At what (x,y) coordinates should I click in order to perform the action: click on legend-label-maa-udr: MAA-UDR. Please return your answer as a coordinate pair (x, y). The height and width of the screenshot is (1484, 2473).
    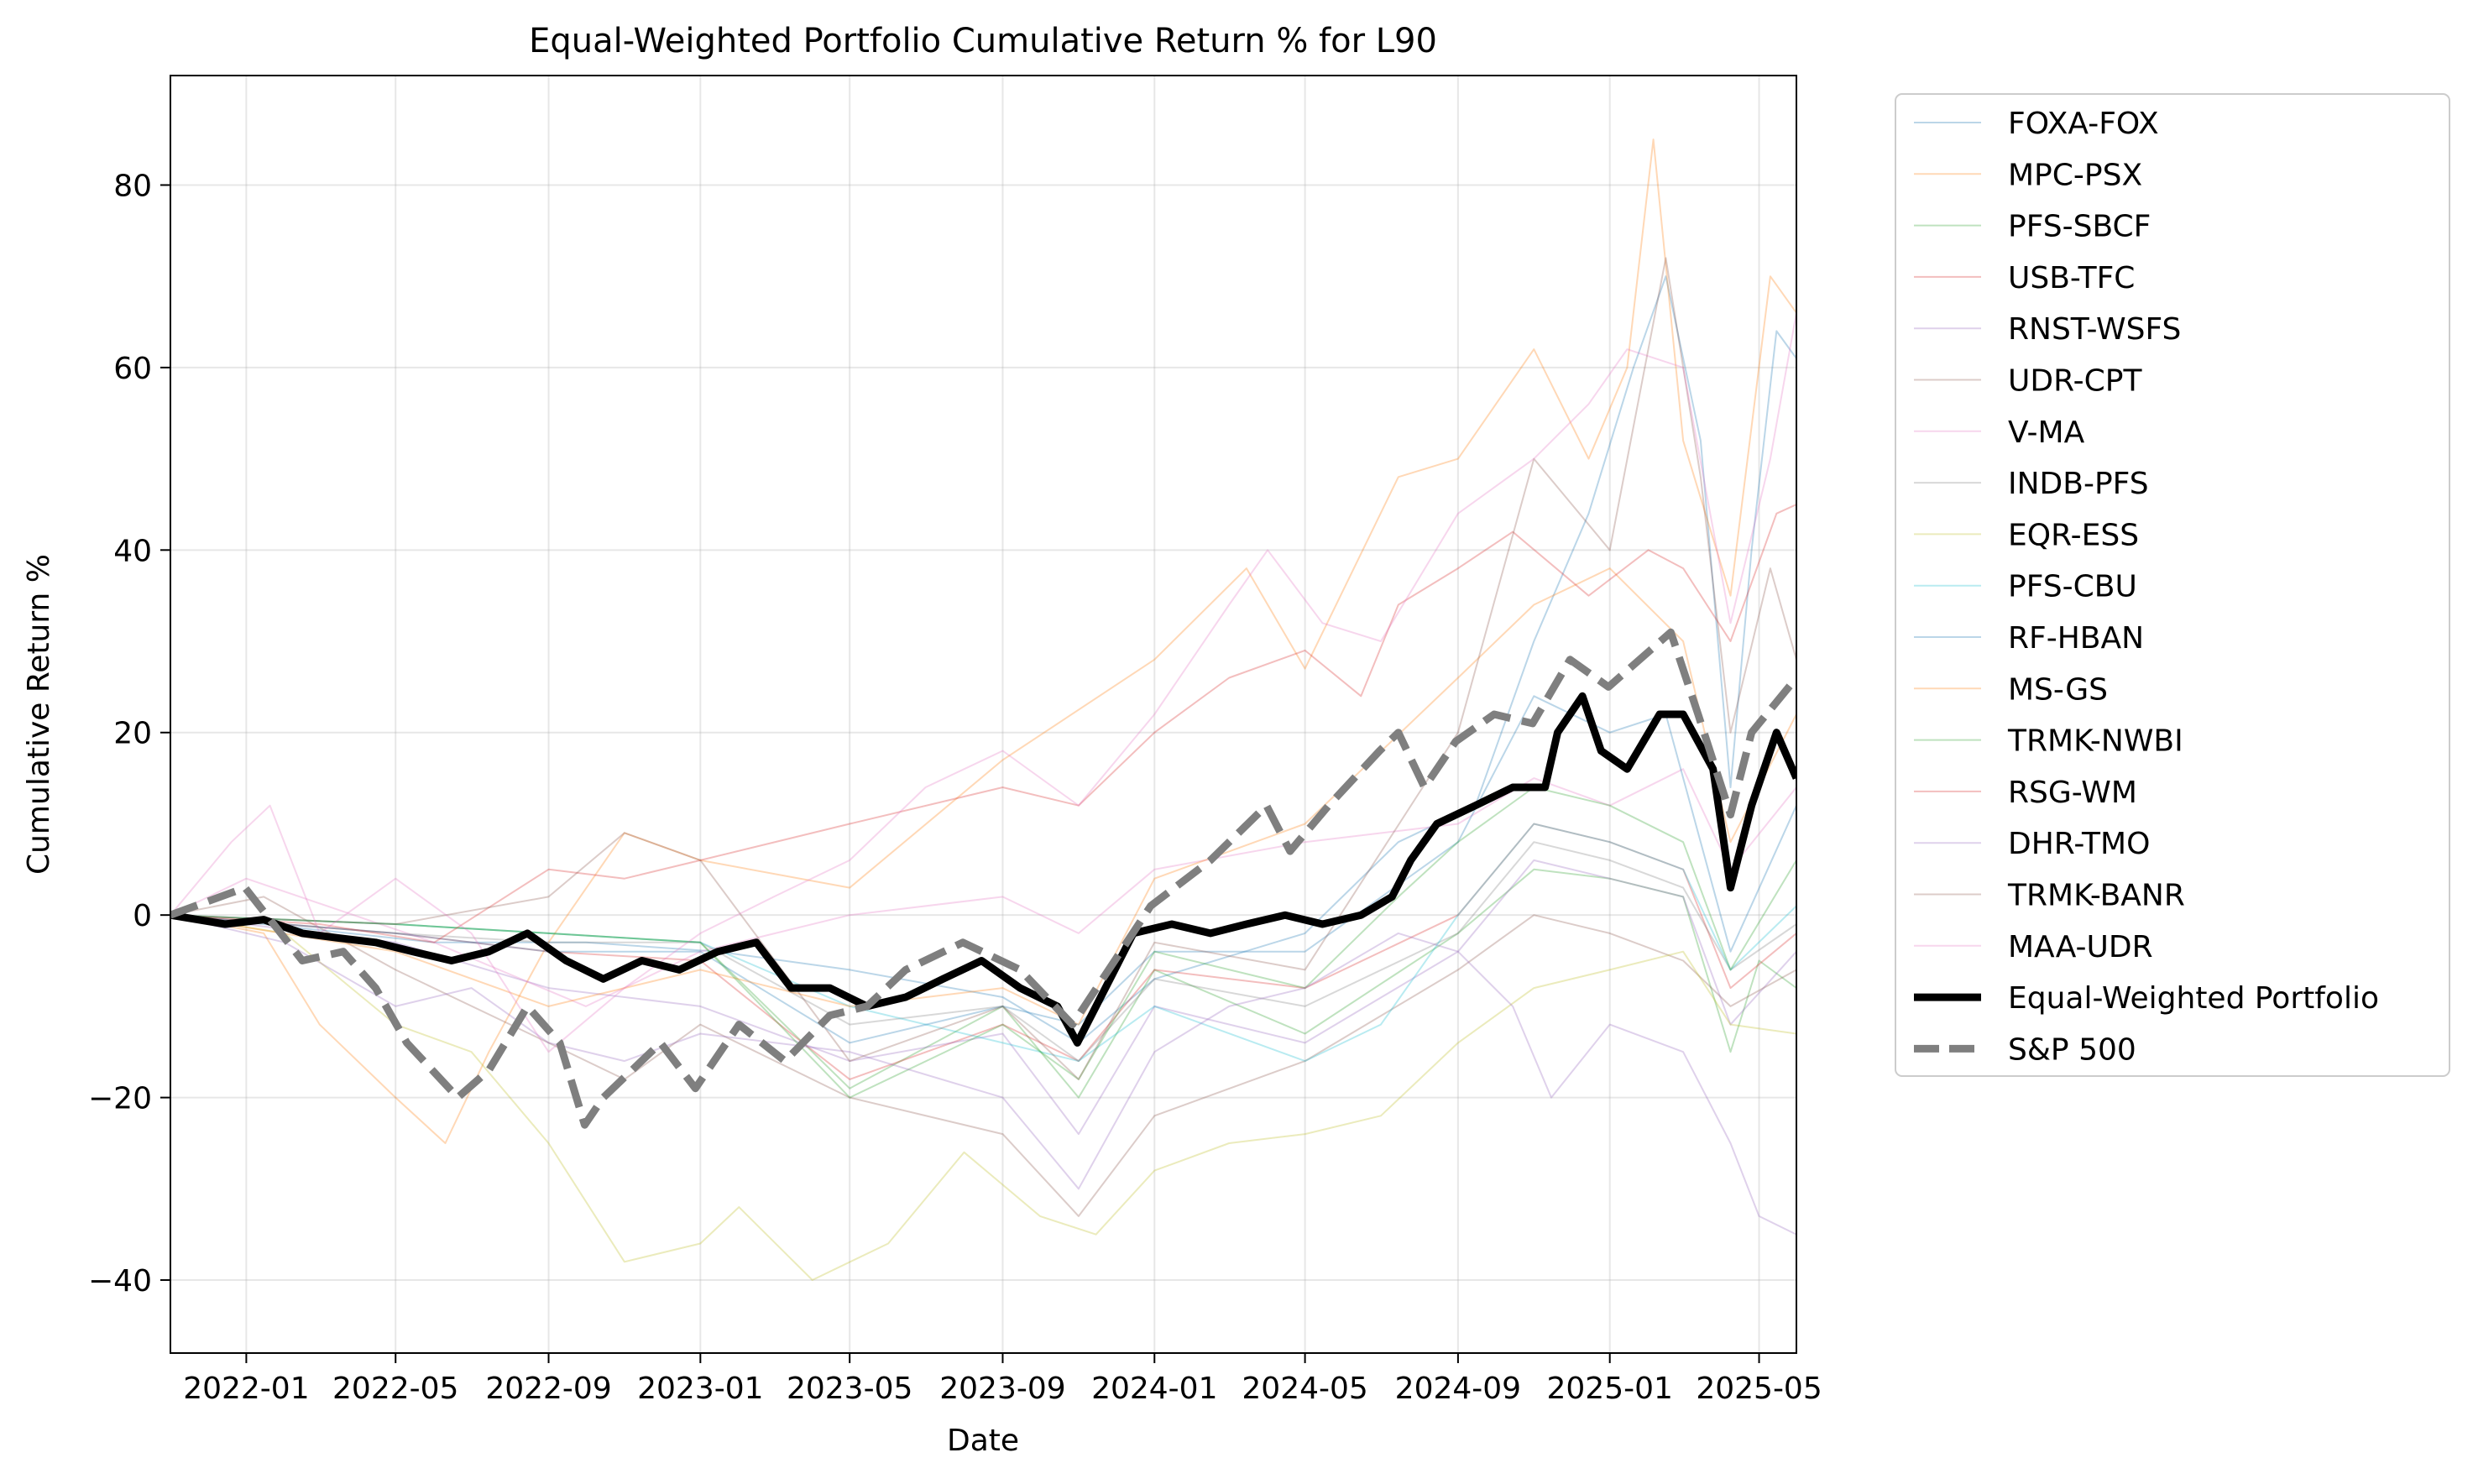
    Looking at the image, I should click on (2080, 947).